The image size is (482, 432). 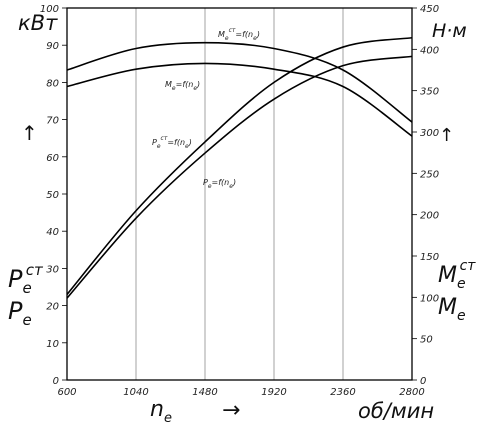 What do you see at coordinates (426, 340) in the screenshot?
I see `right-tick-50: 50` at bounding box center [426, 340].